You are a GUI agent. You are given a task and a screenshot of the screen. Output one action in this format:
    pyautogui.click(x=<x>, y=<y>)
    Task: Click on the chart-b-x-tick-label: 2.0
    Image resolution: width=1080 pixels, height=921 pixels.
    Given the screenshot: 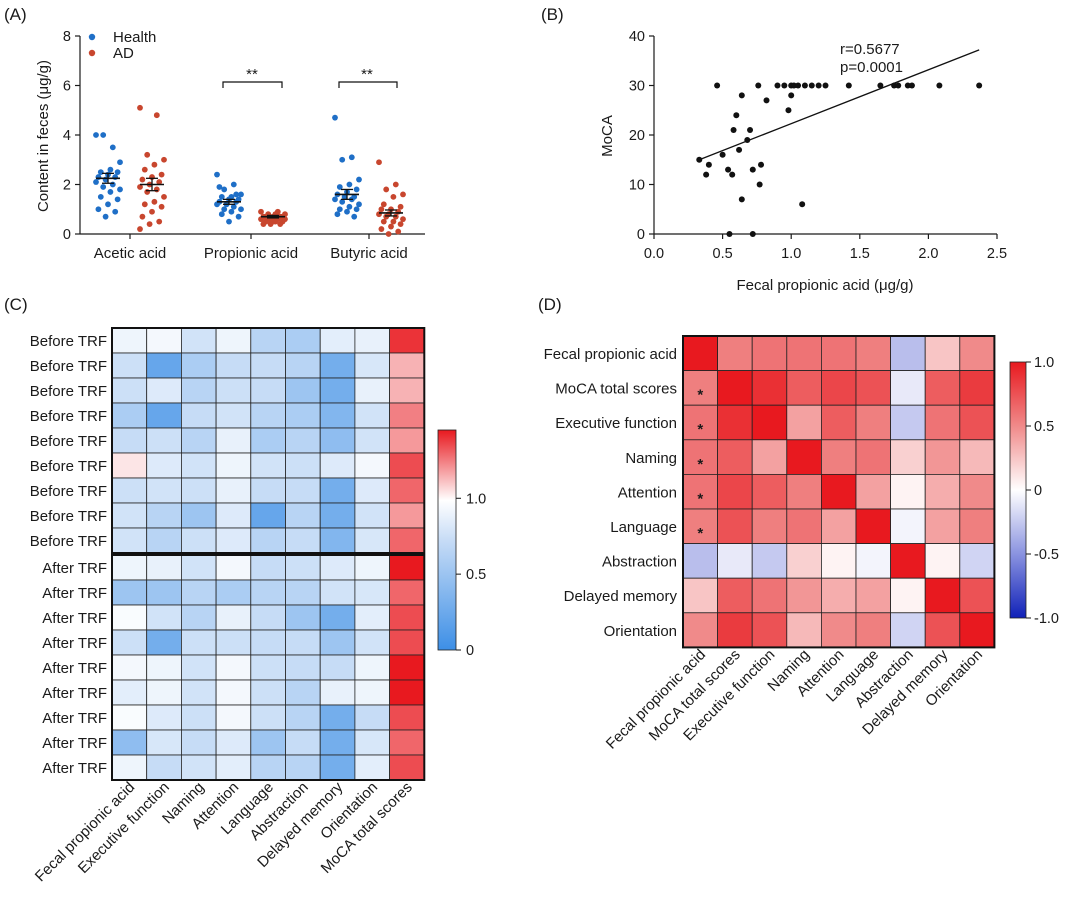 What is the action you would take?
    pyautogui.click(x=928, y=254)
    